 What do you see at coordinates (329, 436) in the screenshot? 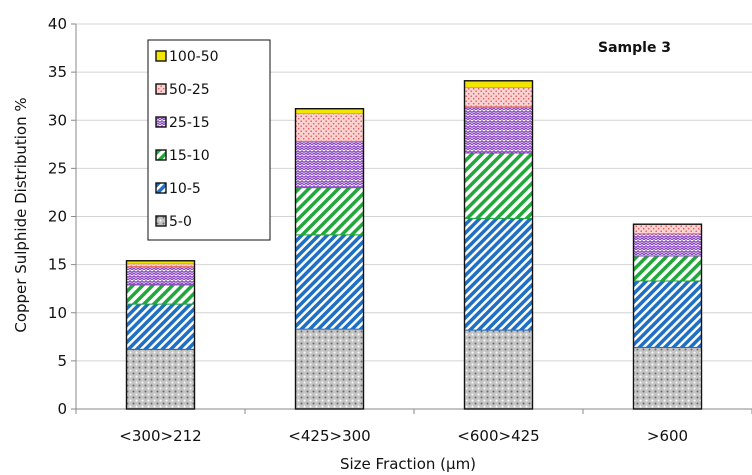
I see `x-tick-label: <425>300` at bounding box center [329, 436].